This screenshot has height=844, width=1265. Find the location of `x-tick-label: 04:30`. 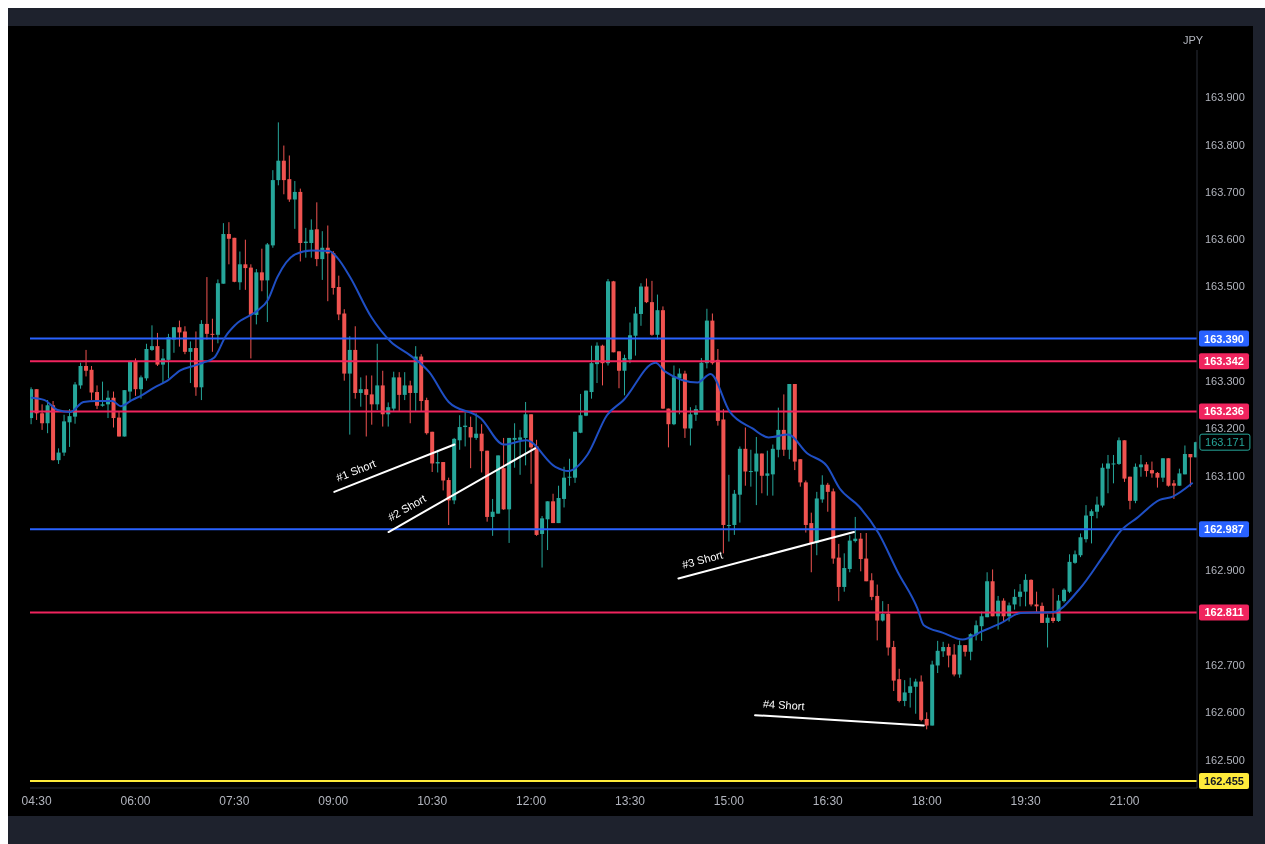

x-tick-label: 04:30 is located at coordinates (36, 800).